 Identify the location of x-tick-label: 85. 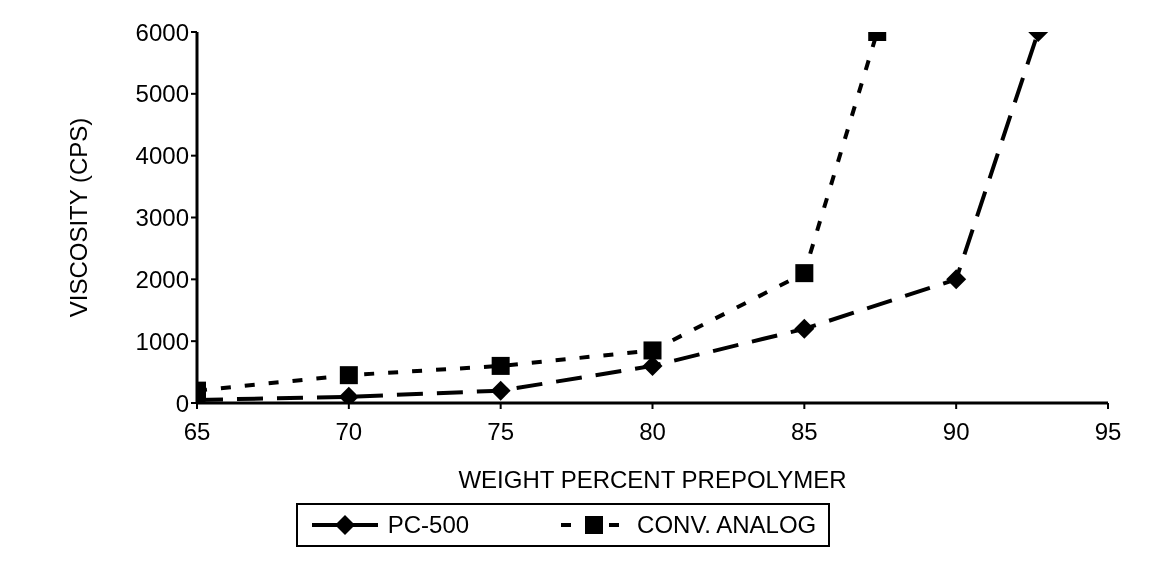
(804, 432).